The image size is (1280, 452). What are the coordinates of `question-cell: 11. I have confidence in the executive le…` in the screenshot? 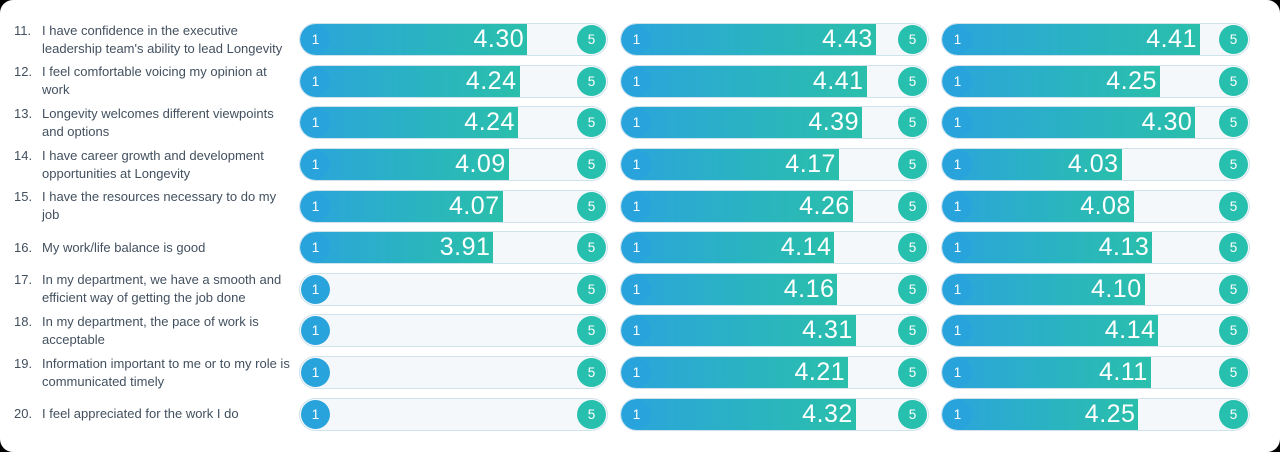 It's located at (149, 40).